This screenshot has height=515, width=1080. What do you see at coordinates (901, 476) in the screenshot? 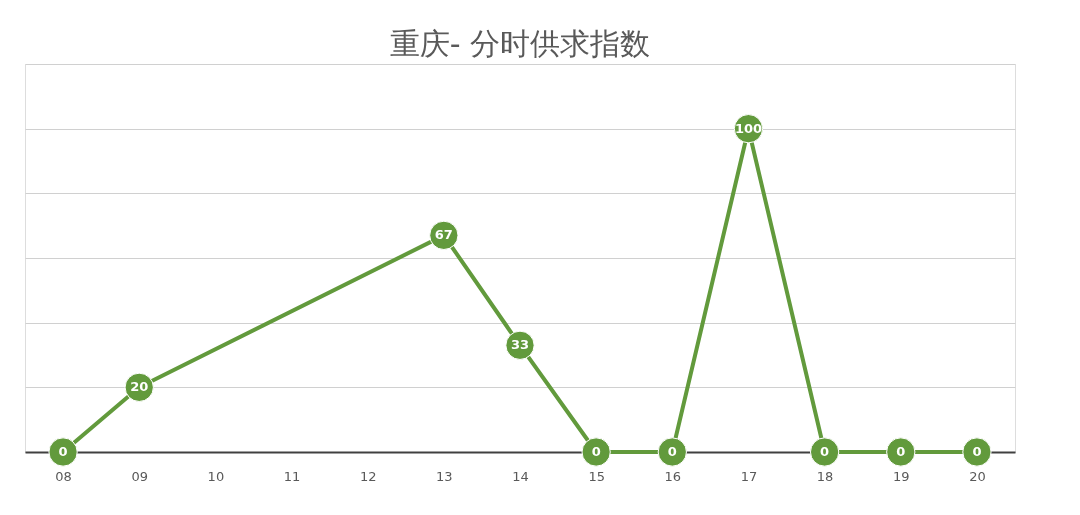
I see `x-tick-label: 19` at bounding box center [901, 476].